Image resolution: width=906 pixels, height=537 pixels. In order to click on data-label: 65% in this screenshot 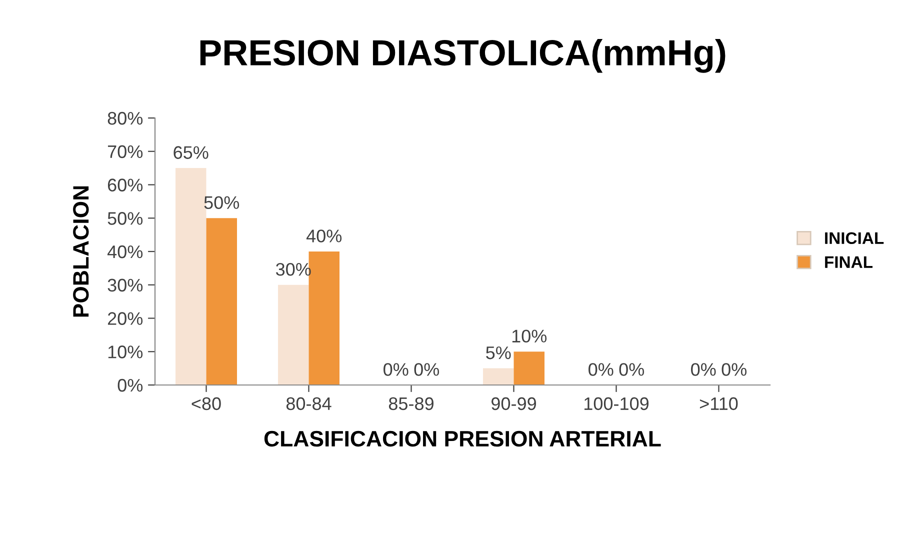, I will do `click(191, 152)`.